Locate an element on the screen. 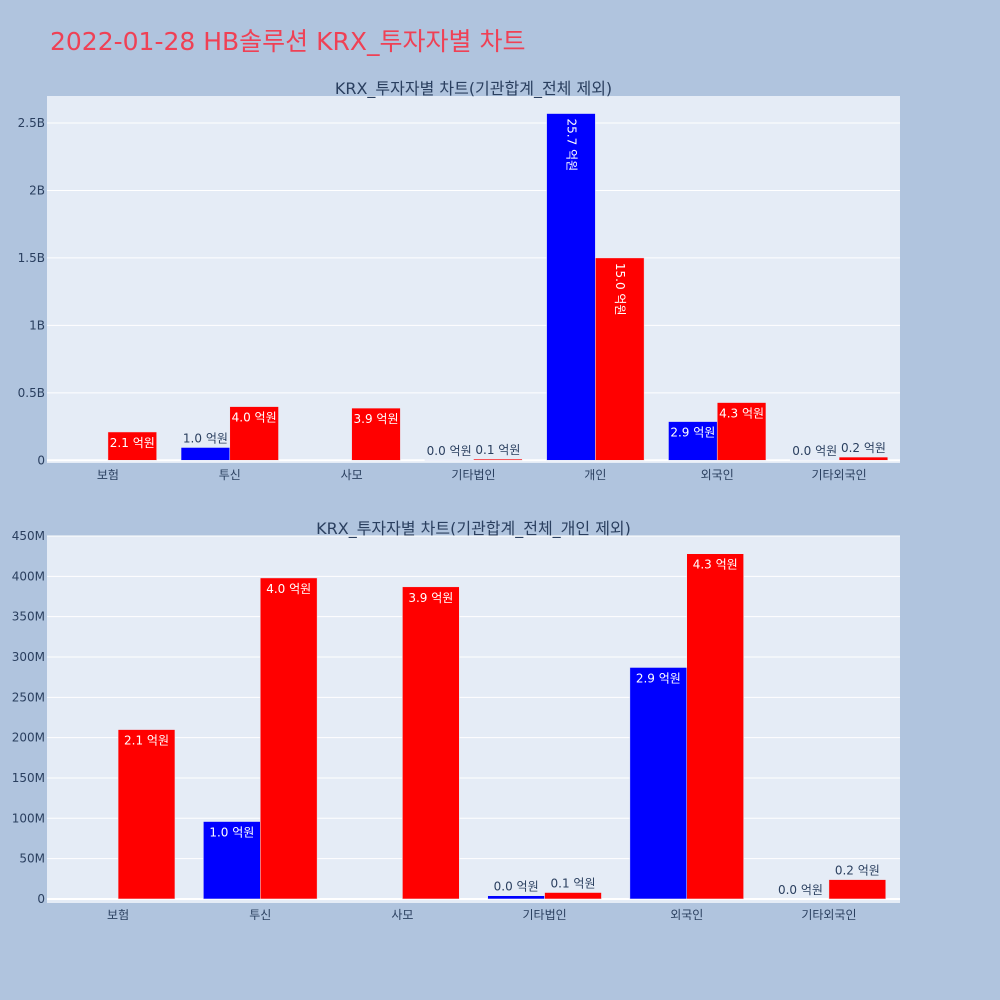 This screenshot has height=1000, width=1000. page-title: 2022-01-28 HB솔루션 KRX_투자자별 차트 is located at coordinates (288, 41).